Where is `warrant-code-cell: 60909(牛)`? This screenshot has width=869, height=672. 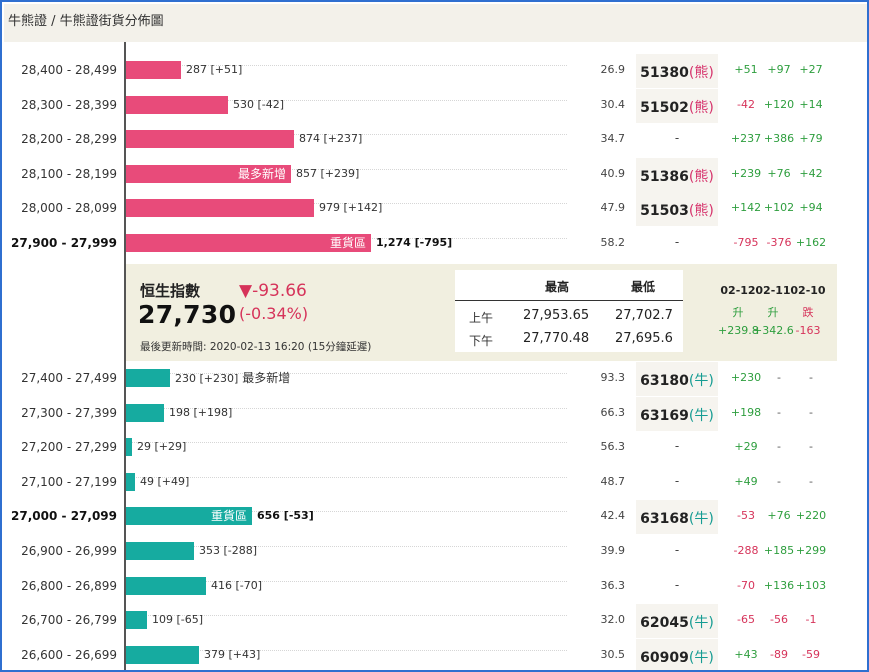 warrant-code-cell: 60909(牛) is located at coordinates (677, 654).